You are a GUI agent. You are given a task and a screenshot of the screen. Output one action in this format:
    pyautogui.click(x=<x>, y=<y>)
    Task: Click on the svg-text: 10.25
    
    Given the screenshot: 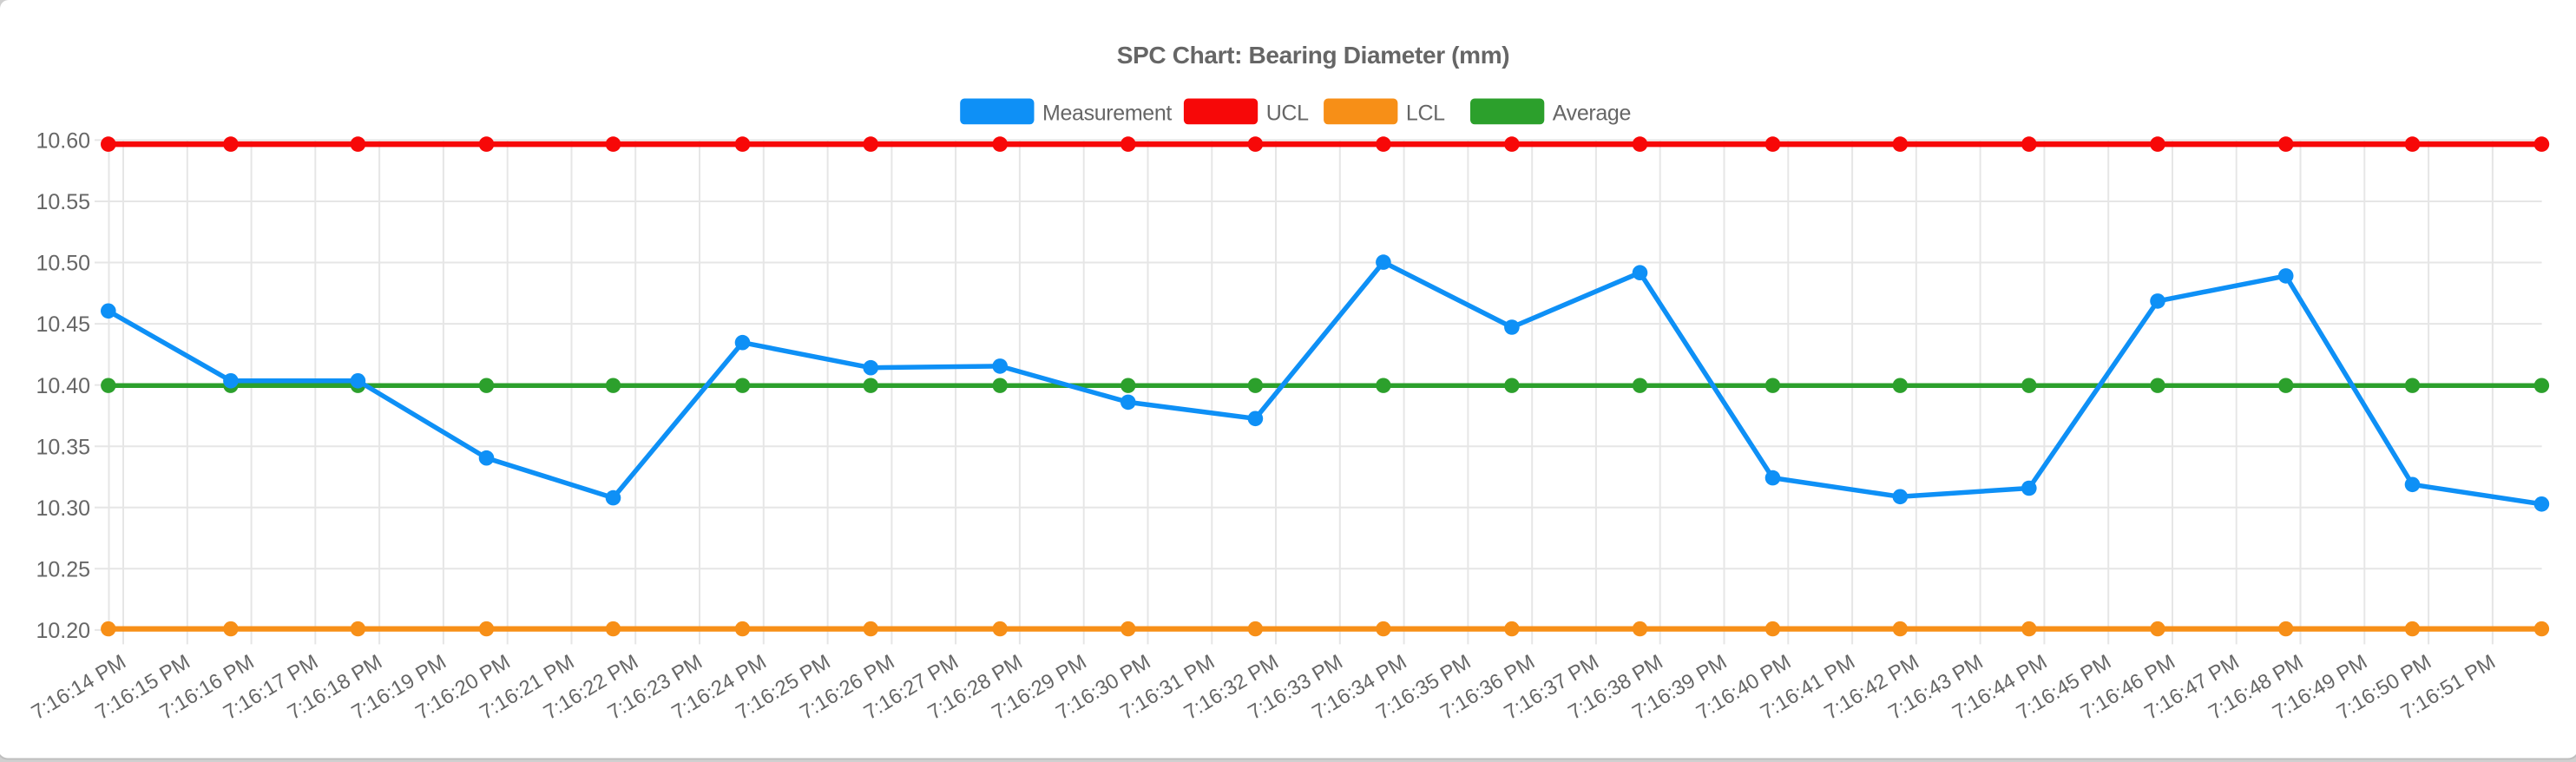 What is the action you would take?
    pyautogui.click(x=63, y=569)
    